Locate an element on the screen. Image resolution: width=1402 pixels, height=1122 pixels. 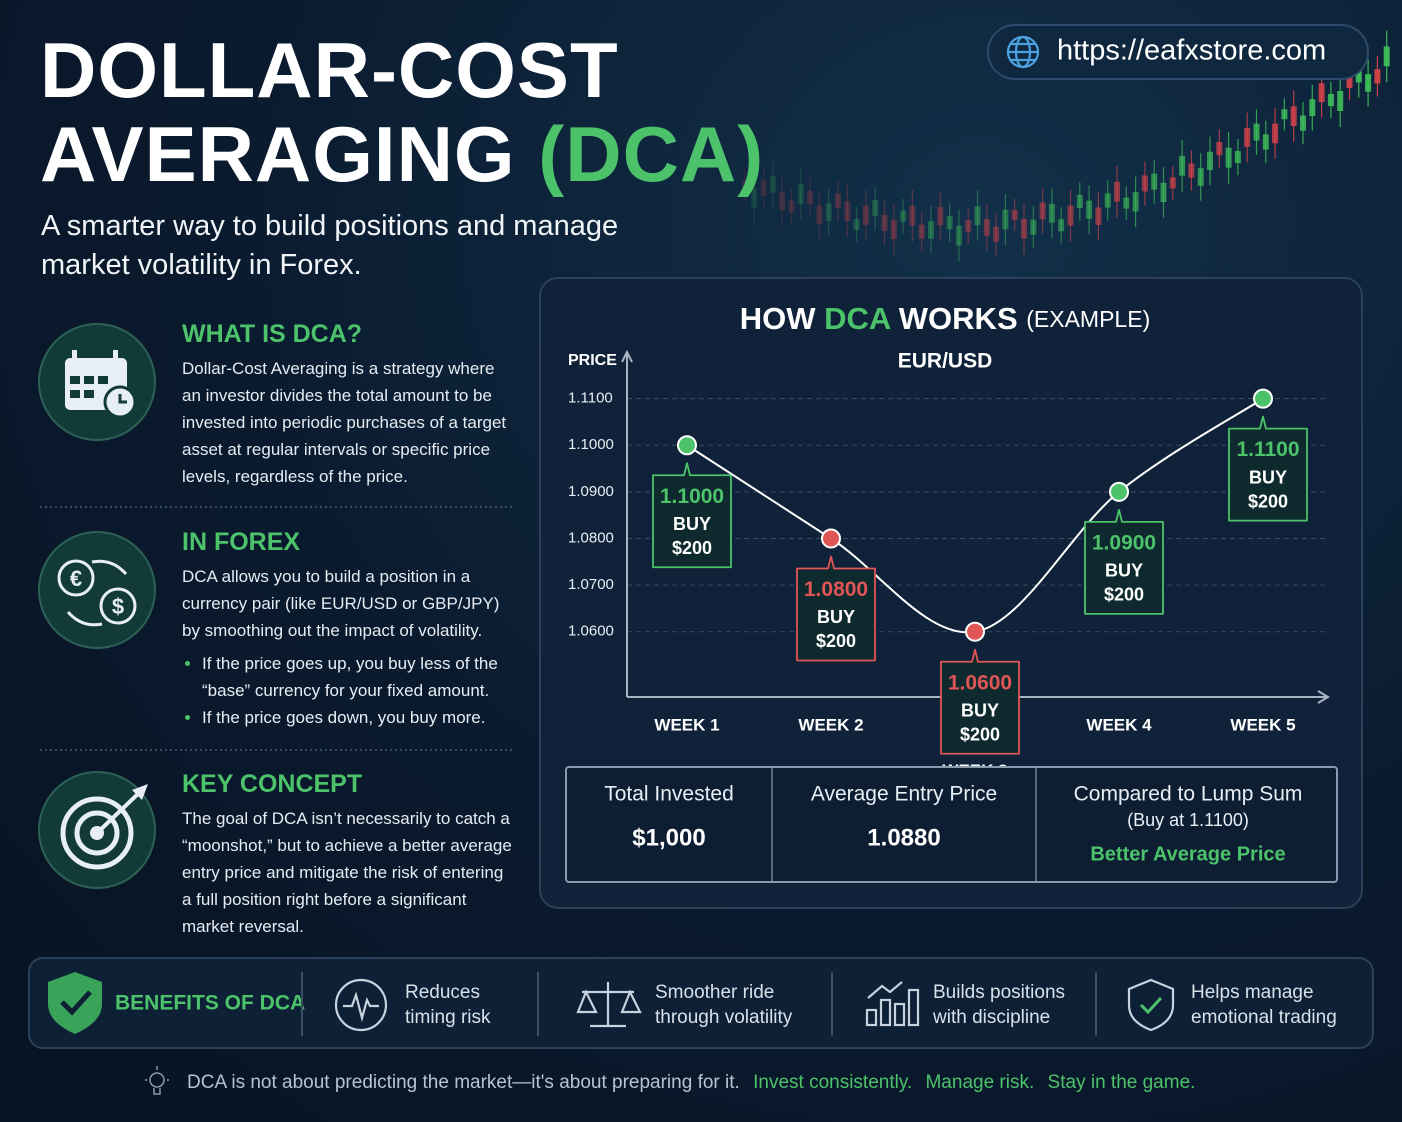
chart-subtitle: EUR/USD is located at coordinates (945, 361).